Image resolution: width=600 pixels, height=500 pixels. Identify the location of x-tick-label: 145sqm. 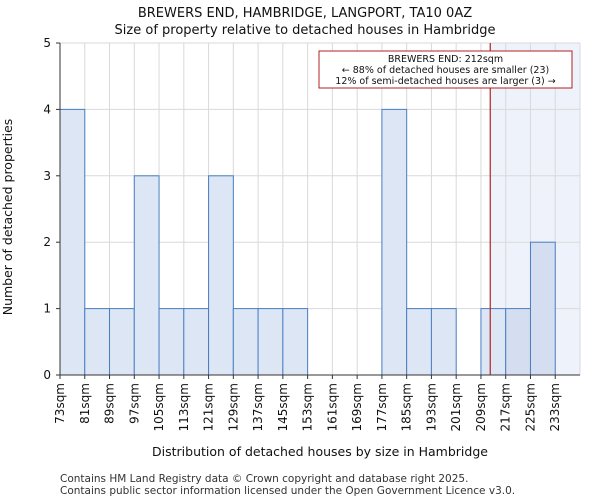
(283, 407).